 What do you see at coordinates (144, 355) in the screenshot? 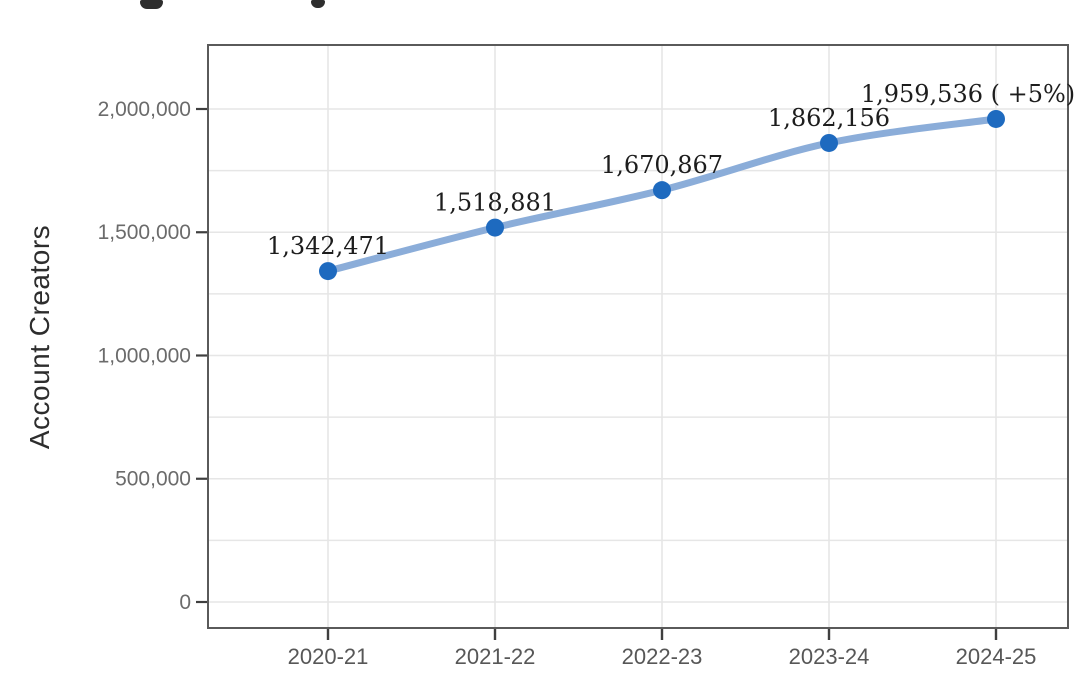
I see `y-tick-label: 1,000,000` at bounding box center [144, 355].